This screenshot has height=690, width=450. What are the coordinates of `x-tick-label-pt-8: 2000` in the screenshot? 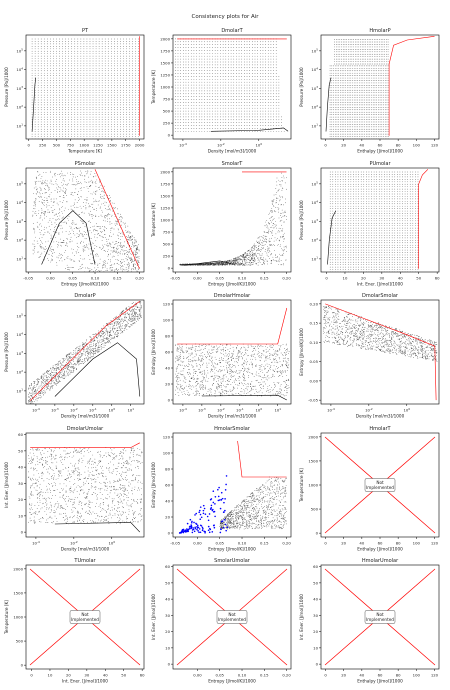 It's located at (140, 145).